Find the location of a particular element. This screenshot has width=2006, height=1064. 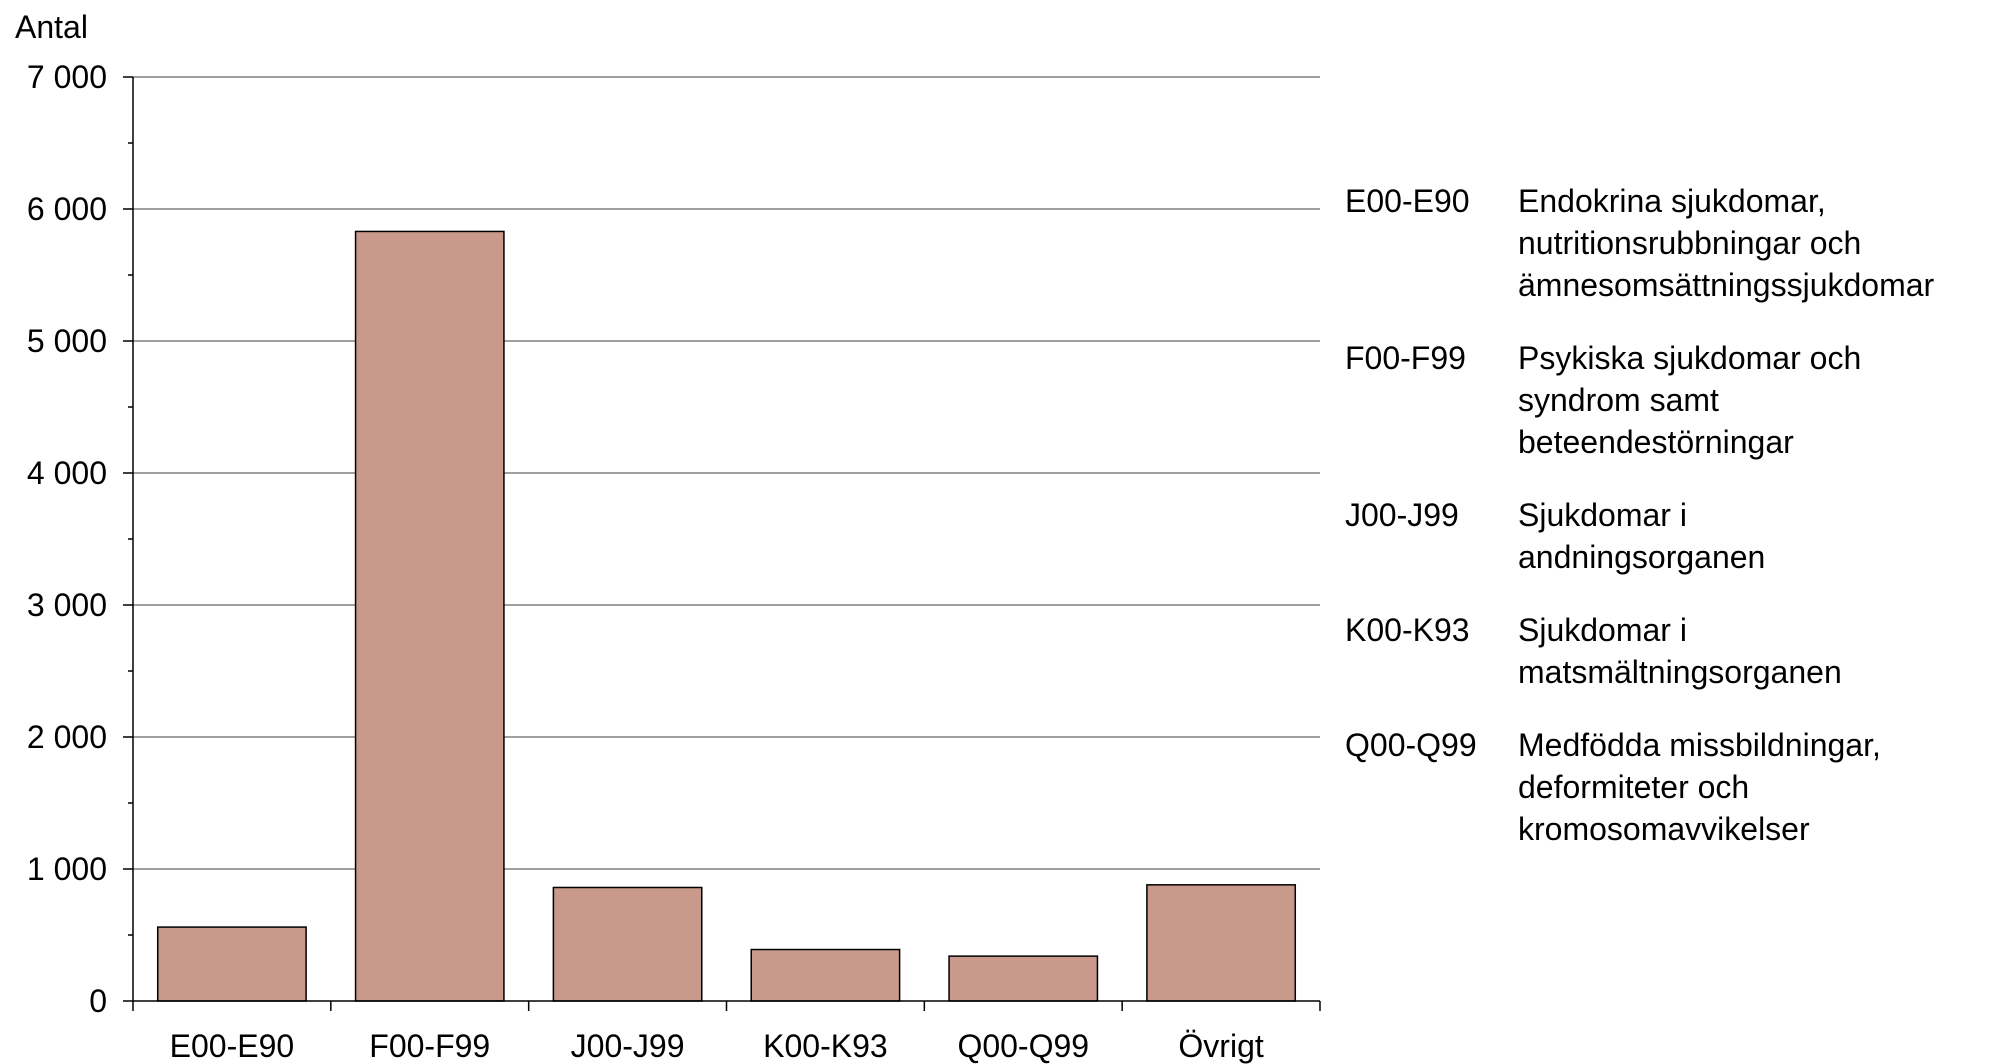

y-tick-label: 4 000 is located at coordinates (67, 473).